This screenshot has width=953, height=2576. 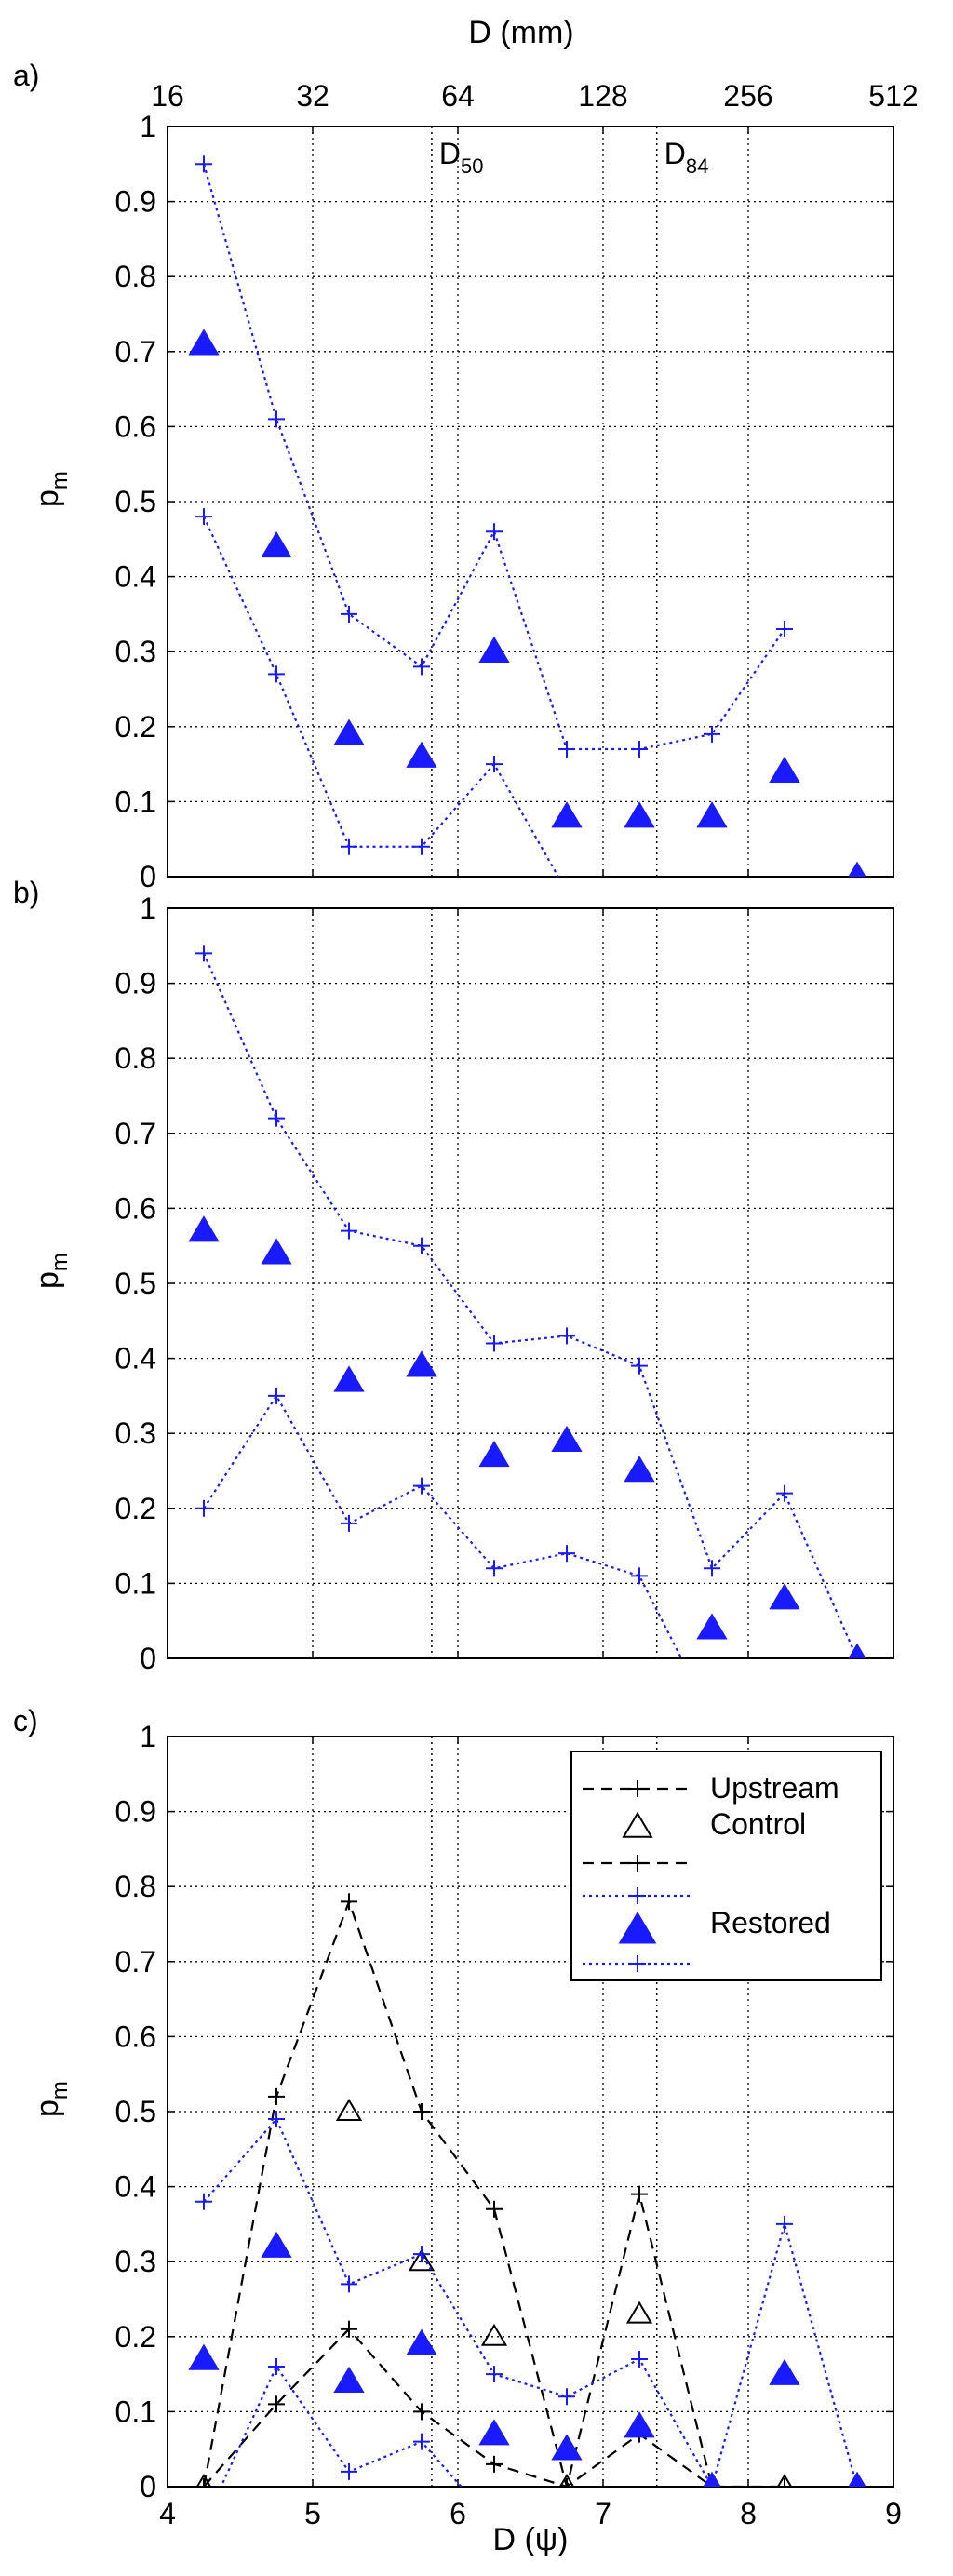 What do you see at coordinates (167, 2513) in the screenshot?
I see `x-tick-label: 4` at bounding box center [167, 2513].